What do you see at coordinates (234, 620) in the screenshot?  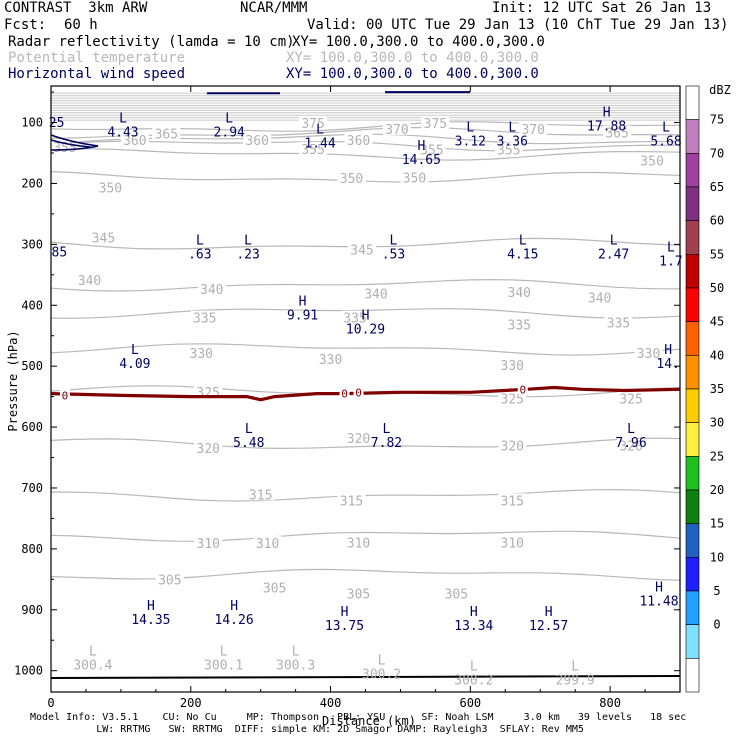 I see `wind-extremum-value: 14.26` at bounding box center [234, 620].